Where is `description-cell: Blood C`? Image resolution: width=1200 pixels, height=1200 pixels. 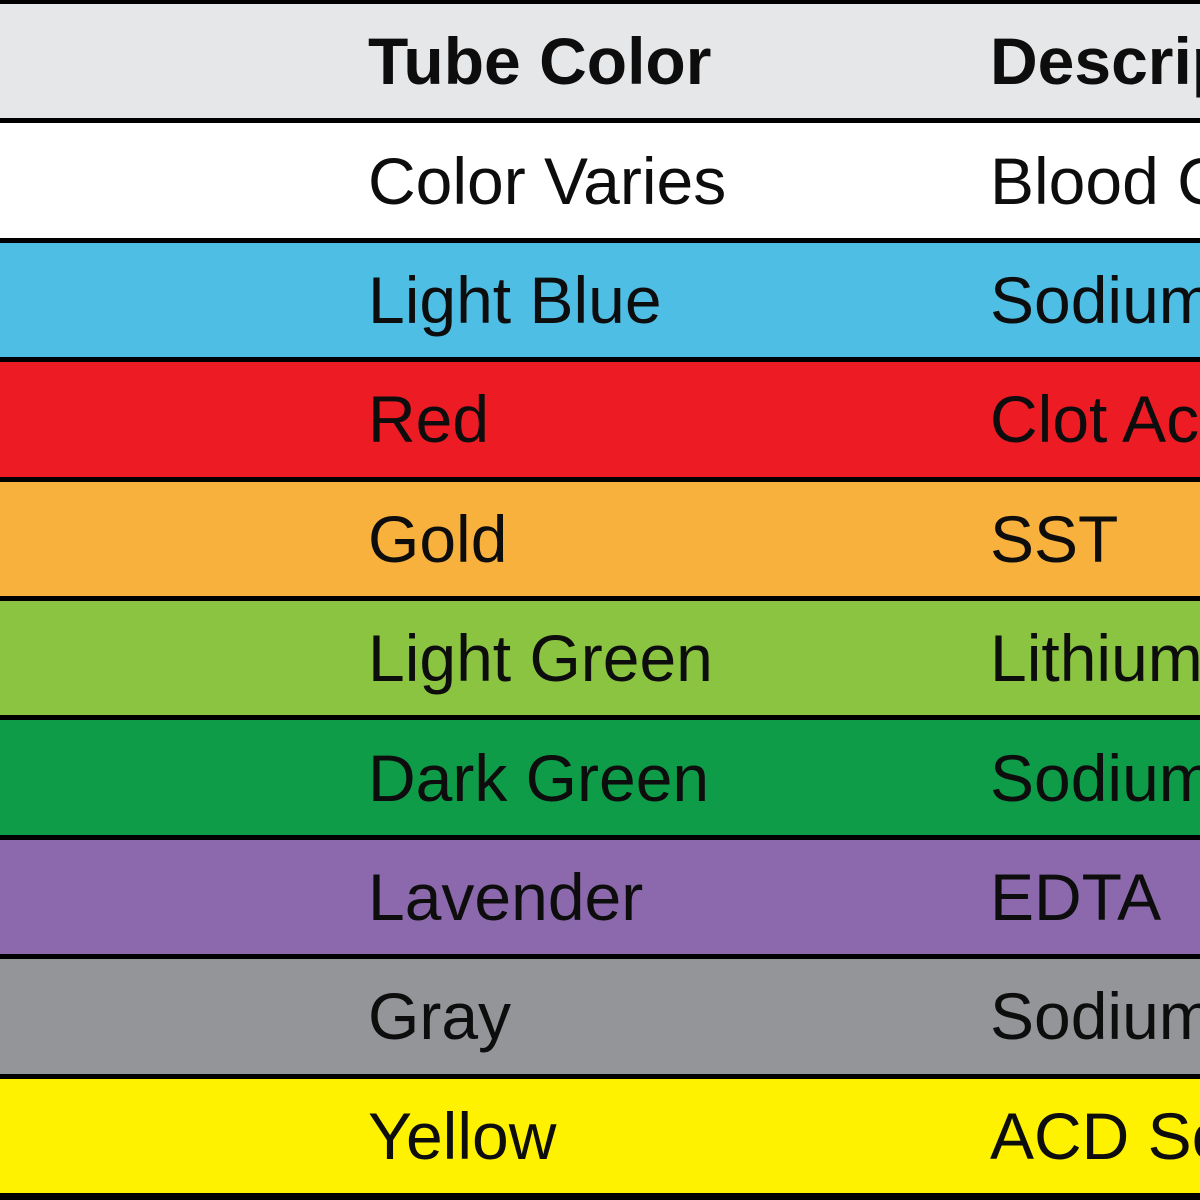 description-cell: Blood C is located at coordinates (1095, 180).